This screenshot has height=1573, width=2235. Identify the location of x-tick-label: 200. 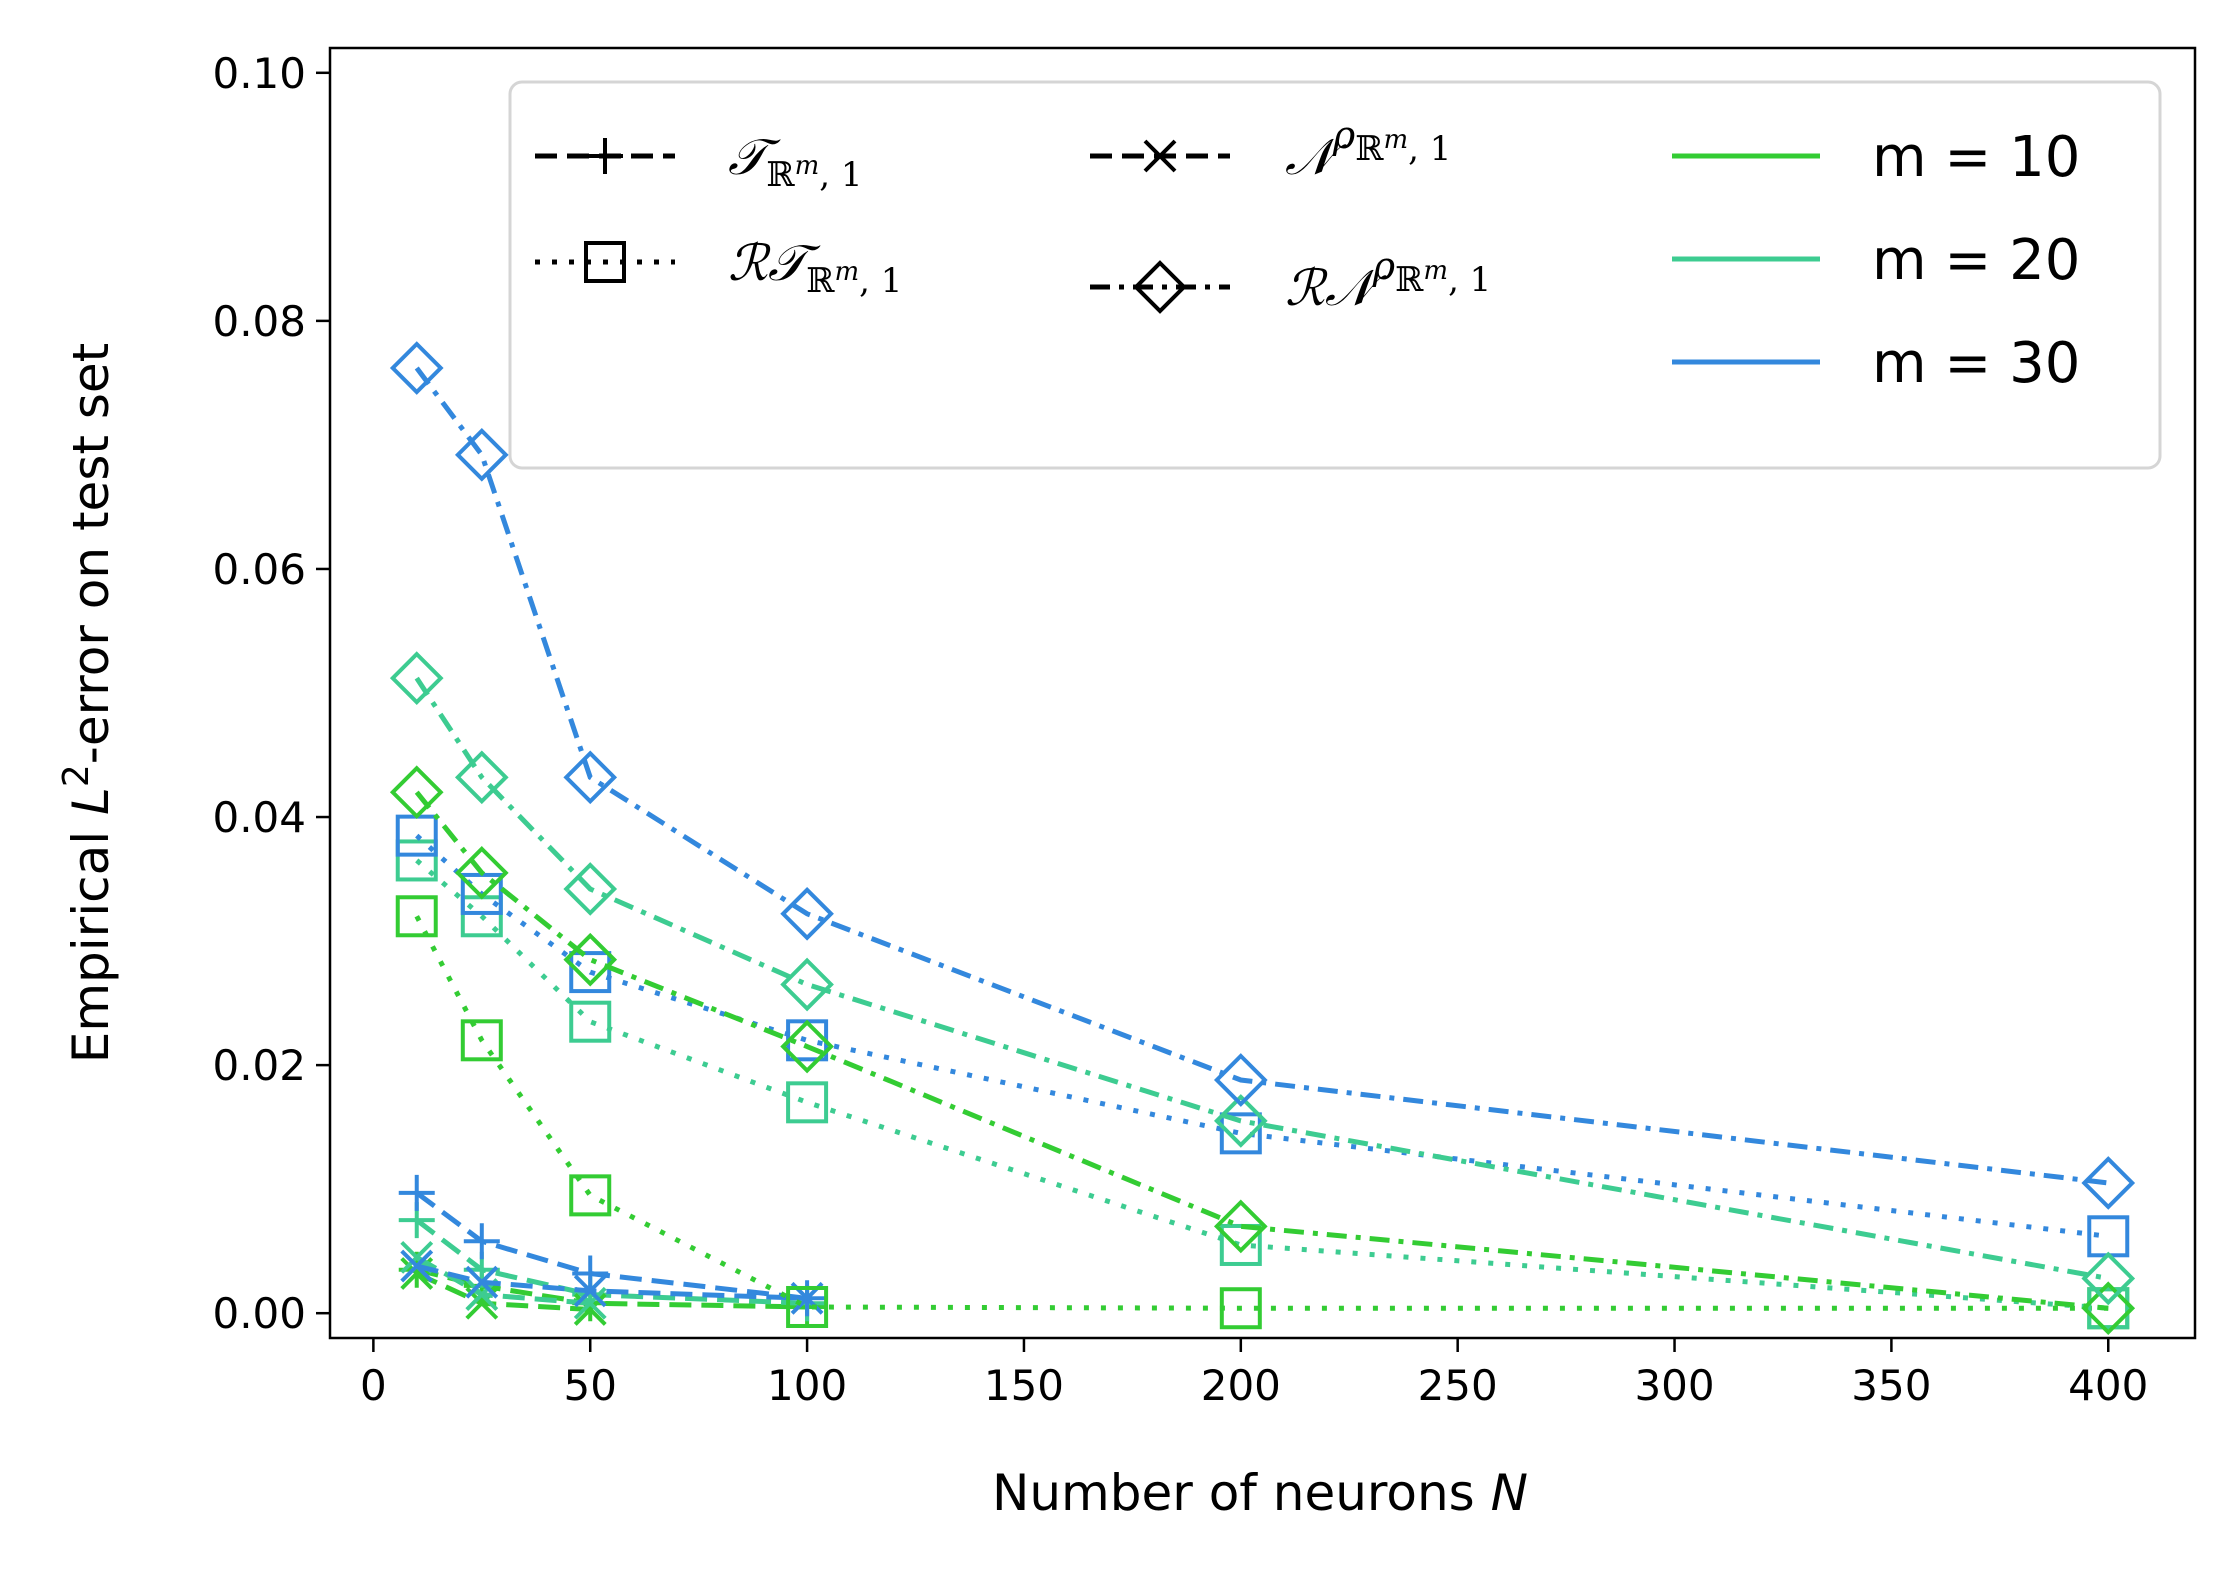
(1241, 1385).